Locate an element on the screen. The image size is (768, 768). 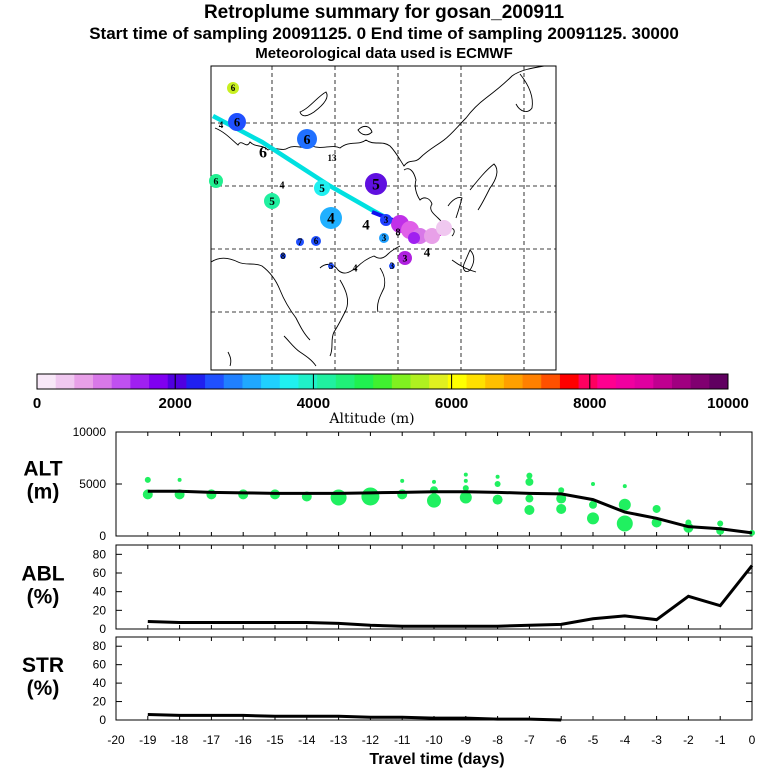
map-cluster-marker is located at coordinates (444, 228).